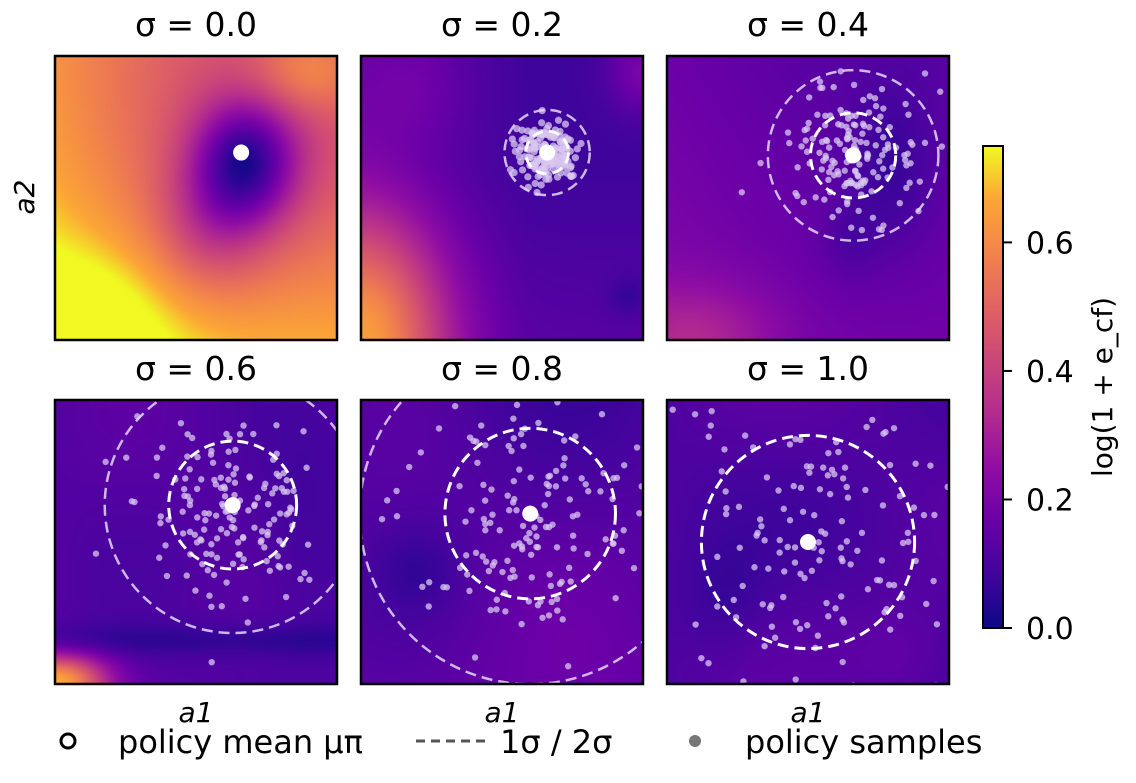 The height and width of the screenshot is (783, 1136). Describe the element at coordinates (808, 712) in the screenshot. I see `xlabel-3: a1` at that location.